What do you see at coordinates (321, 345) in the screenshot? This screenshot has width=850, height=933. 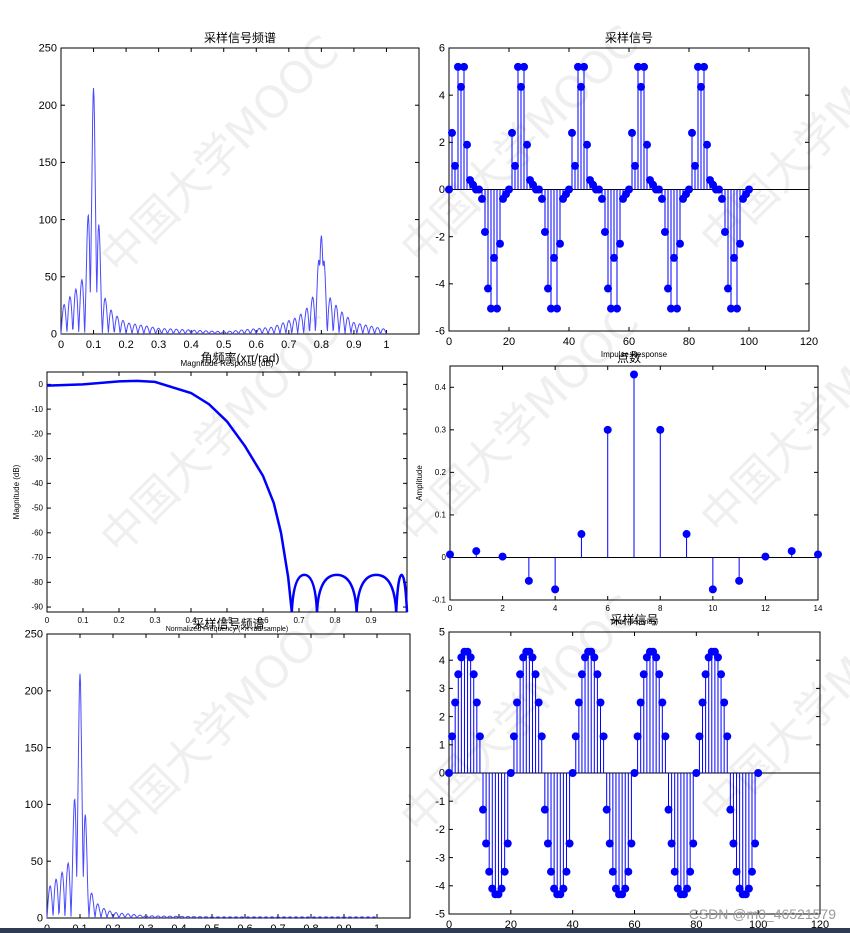 I see `x-tick-label: 0.8` at bounding box center [321, 345].